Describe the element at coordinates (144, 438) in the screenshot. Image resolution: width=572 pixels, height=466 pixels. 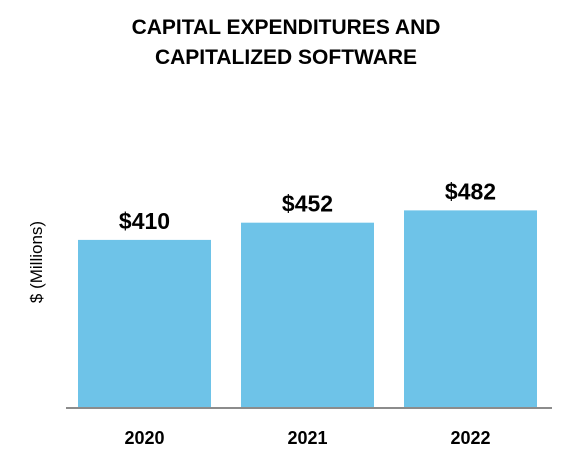
I see `x-tick-label-2020: 2020` at that location.